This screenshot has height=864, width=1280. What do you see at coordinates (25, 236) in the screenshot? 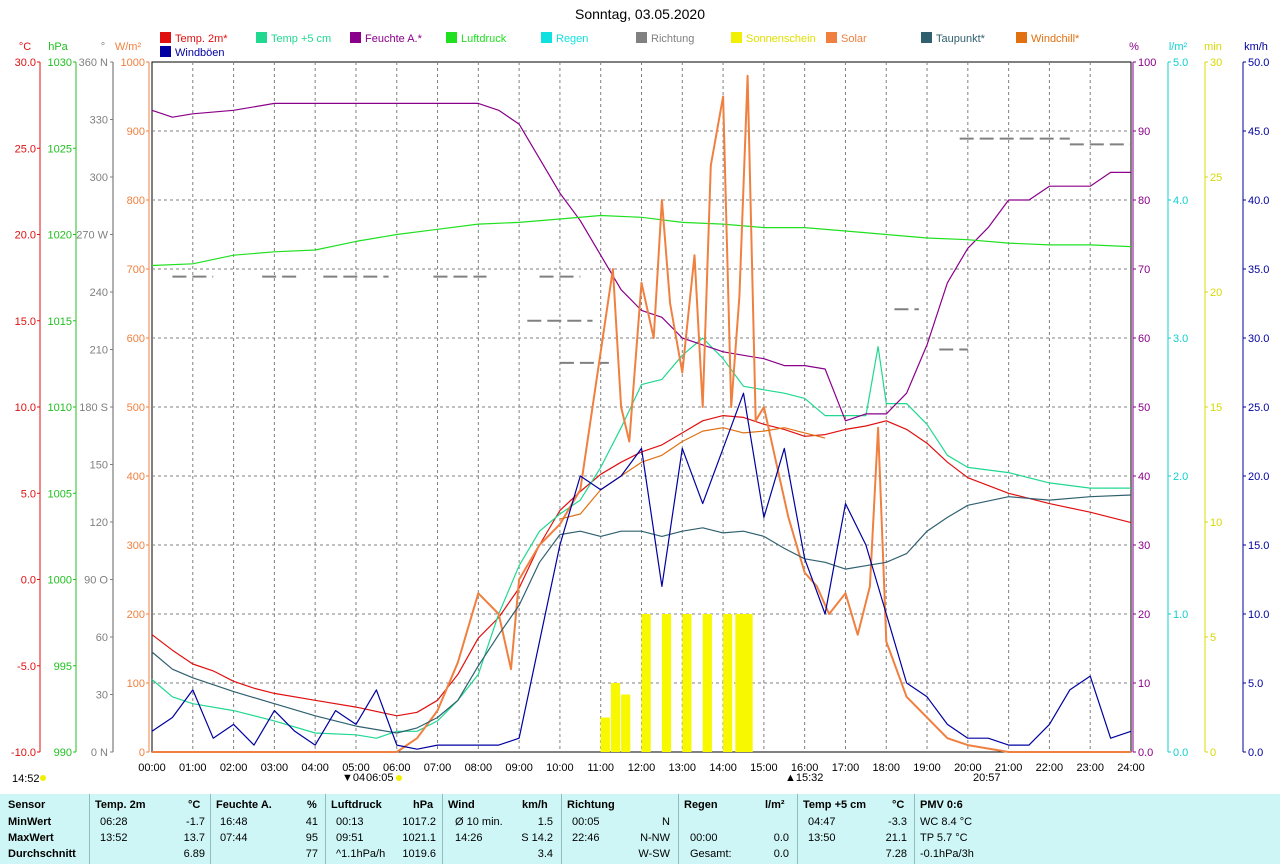
I see `temp-tick-label: 20.0` at bounding box center [25, 236].